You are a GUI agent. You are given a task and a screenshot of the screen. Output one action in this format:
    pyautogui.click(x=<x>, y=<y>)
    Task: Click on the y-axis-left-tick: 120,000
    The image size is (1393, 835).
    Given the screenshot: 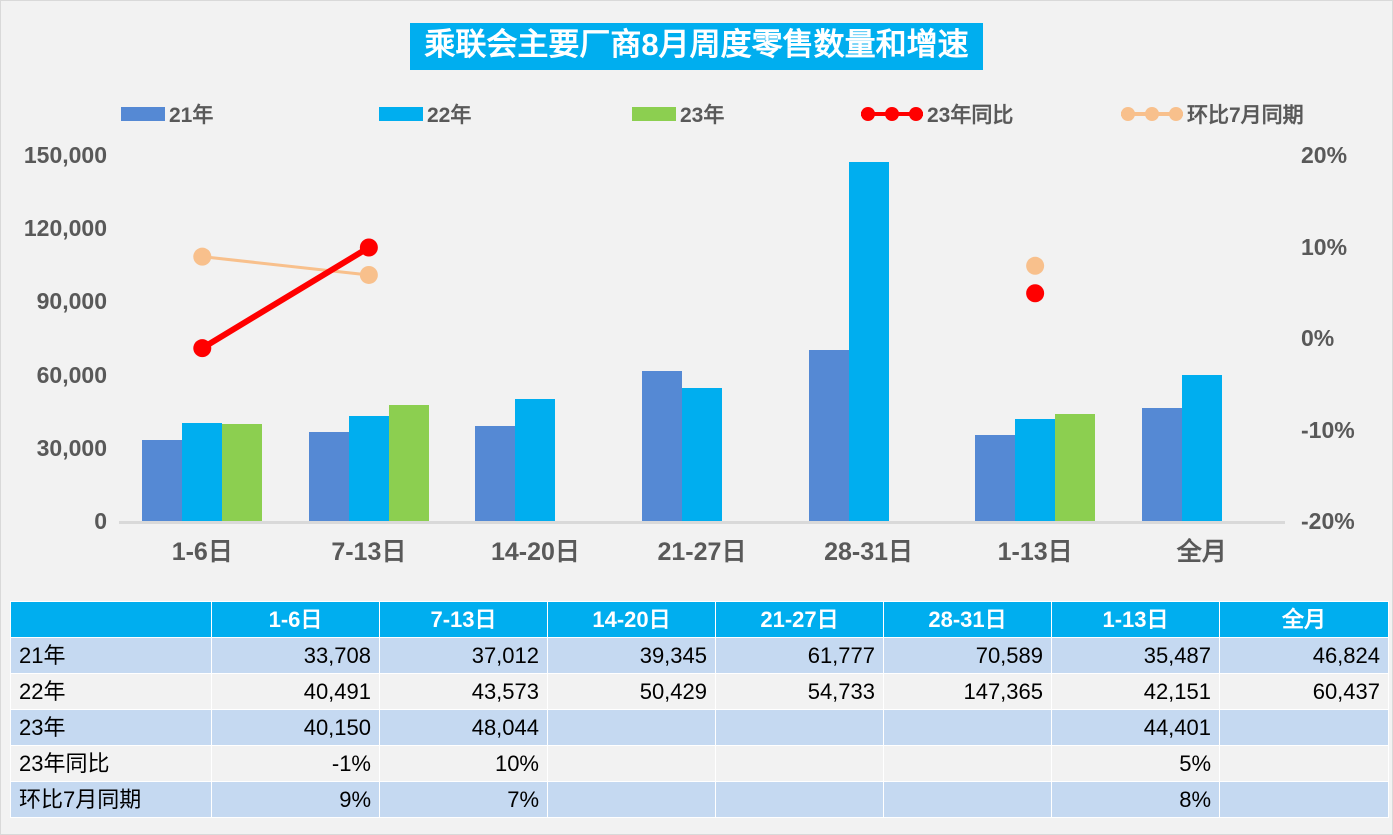 What is the action you would take?
    pyautogui.click(x=65, y=228)
    